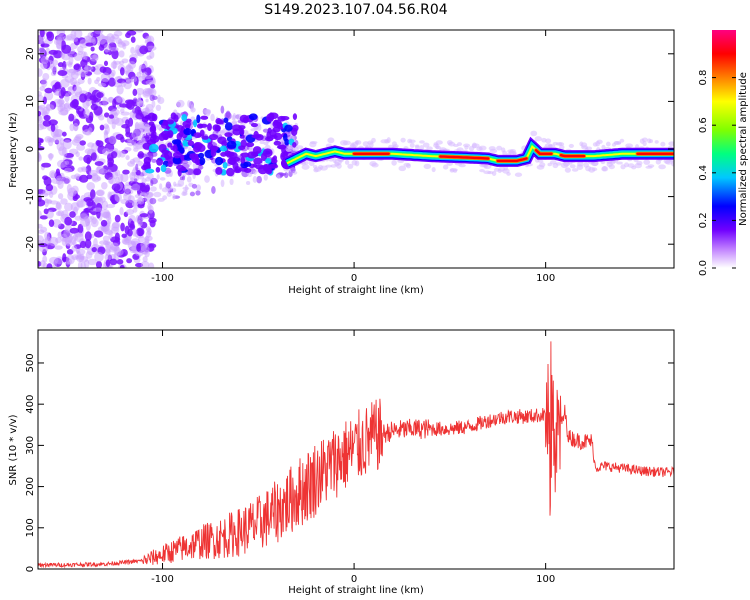 The width and height of the screenshot is (750, 600). I want to click on y-tick-label: 300, so click(30, 445).